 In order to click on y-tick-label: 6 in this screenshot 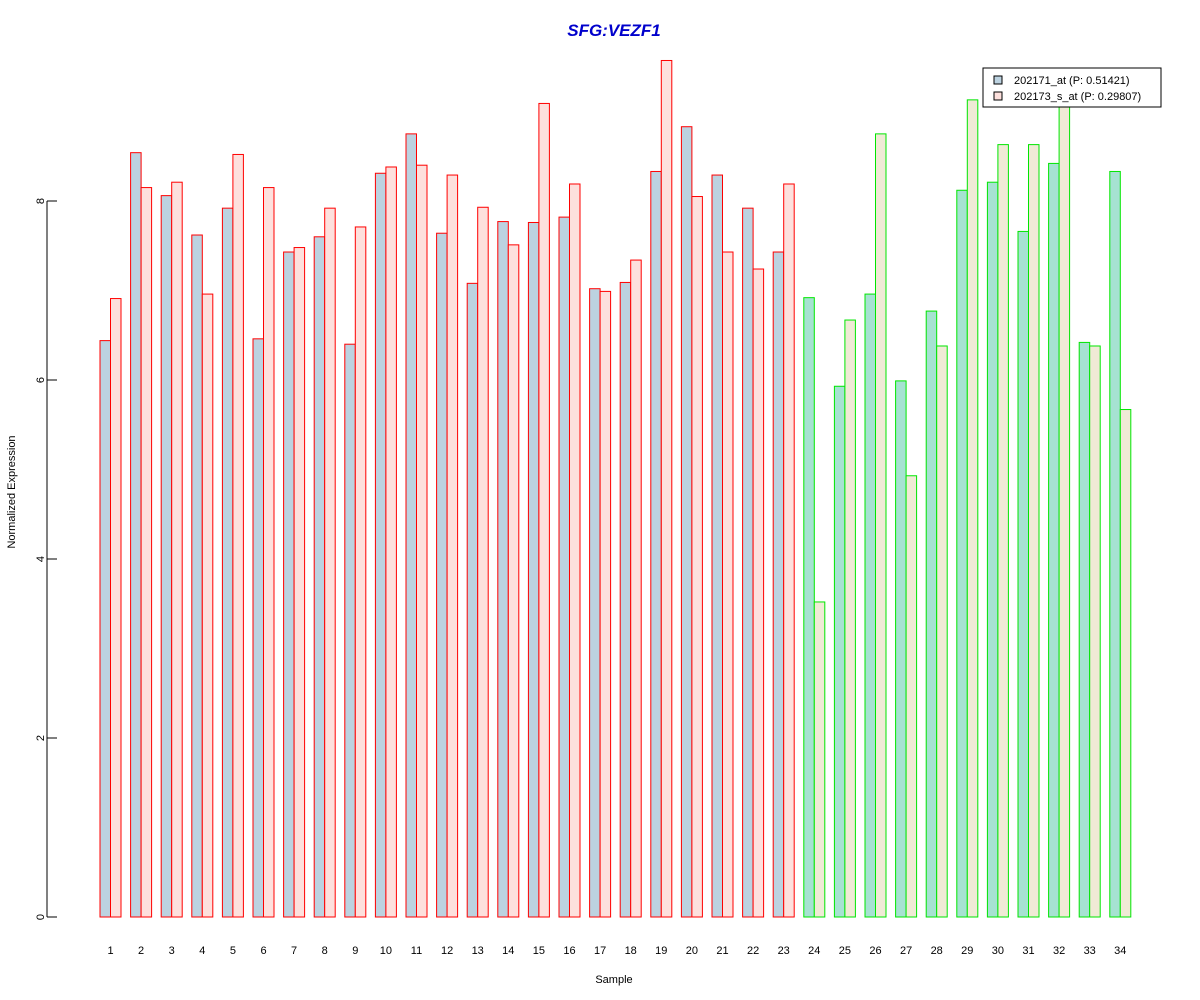, I will do `click(41, 380)`.